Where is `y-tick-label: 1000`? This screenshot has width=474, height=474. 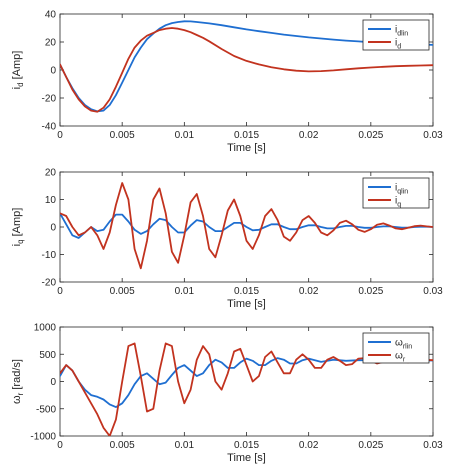 y-tick-label: 1000 is located at coordinates (45, 328).